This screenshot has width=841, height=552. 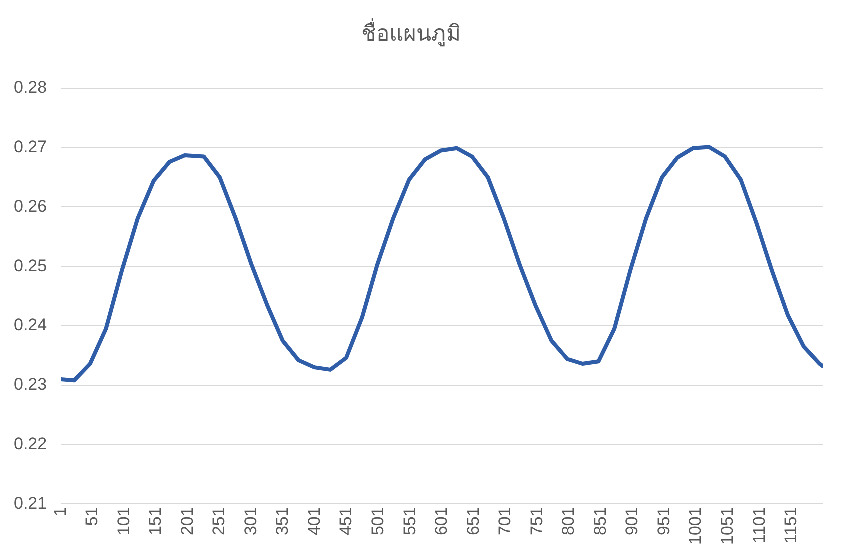 What do you see at coordinates (410, 521) in the screenshot?
I see `x-tick-label: 551` at bounding box center [410, 521].